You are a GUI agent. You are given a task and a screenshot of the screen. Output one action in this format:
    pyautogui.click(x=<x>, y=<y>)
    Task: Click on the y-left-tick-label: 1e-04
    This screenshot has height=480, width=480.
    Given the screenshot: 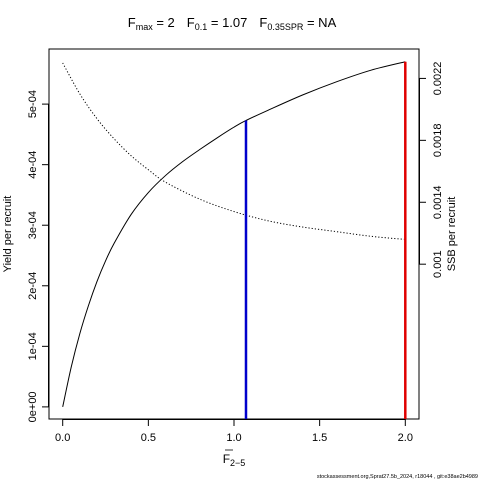 What is the action you would take?
    pyautogui.click(x=33, y=346)
    